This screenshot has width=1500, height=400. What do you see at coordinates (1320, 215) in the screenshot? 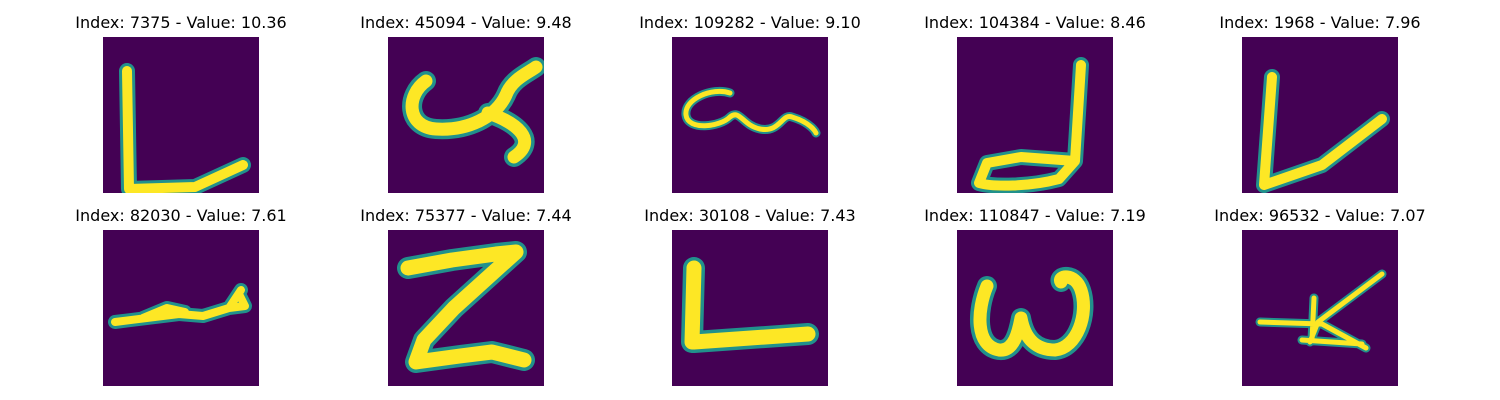
I see `panel-title: Index: 96532 - Value: 7.07` at bounding box center [1320, 215].